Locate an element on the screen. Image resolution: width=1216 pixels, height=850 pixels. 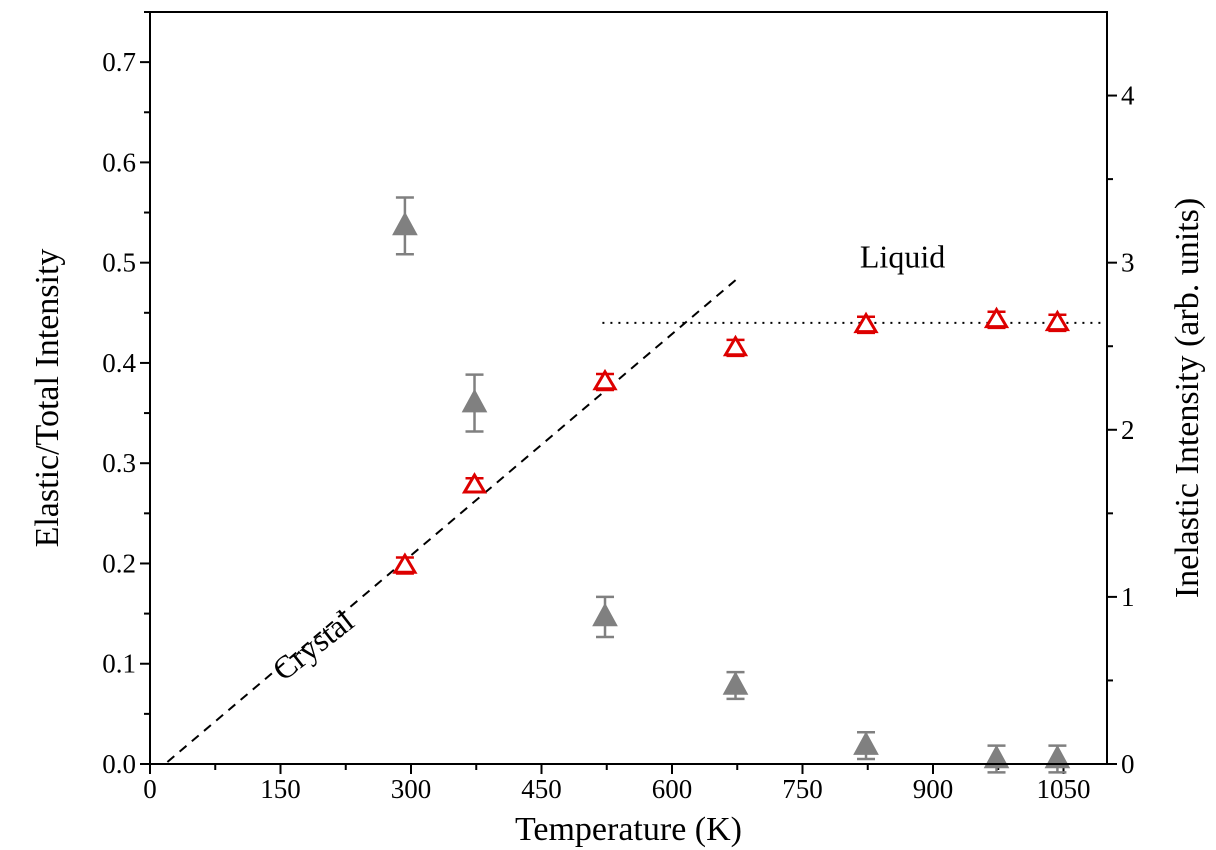
y-right-tick-label: 4 is located at coordinates (1128, 96).